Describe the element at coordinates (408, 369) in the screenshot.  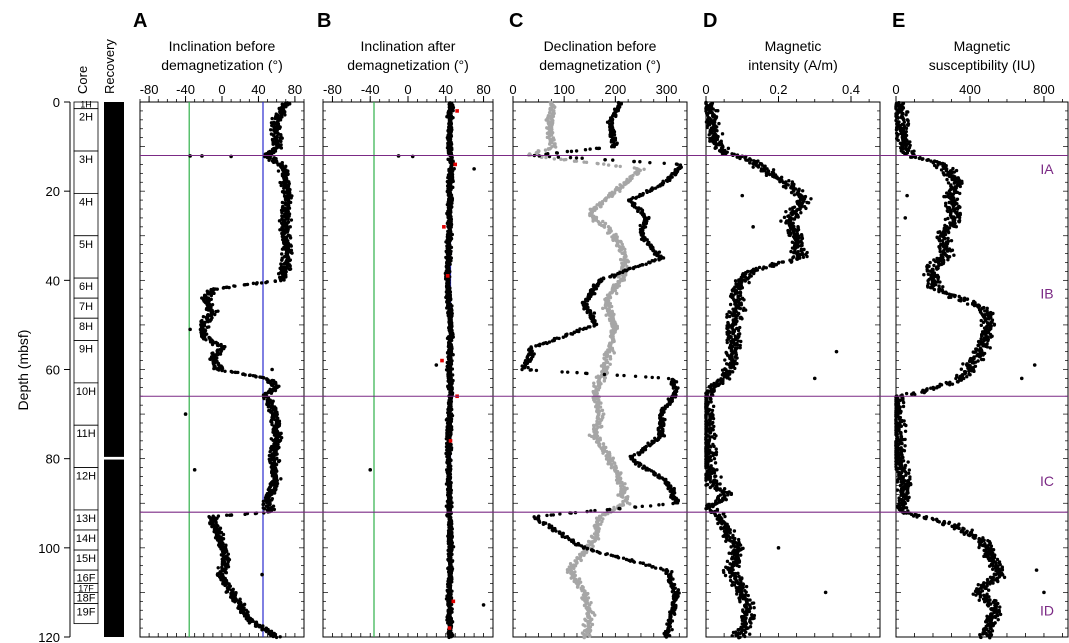
I see `panel-frame` at that location.